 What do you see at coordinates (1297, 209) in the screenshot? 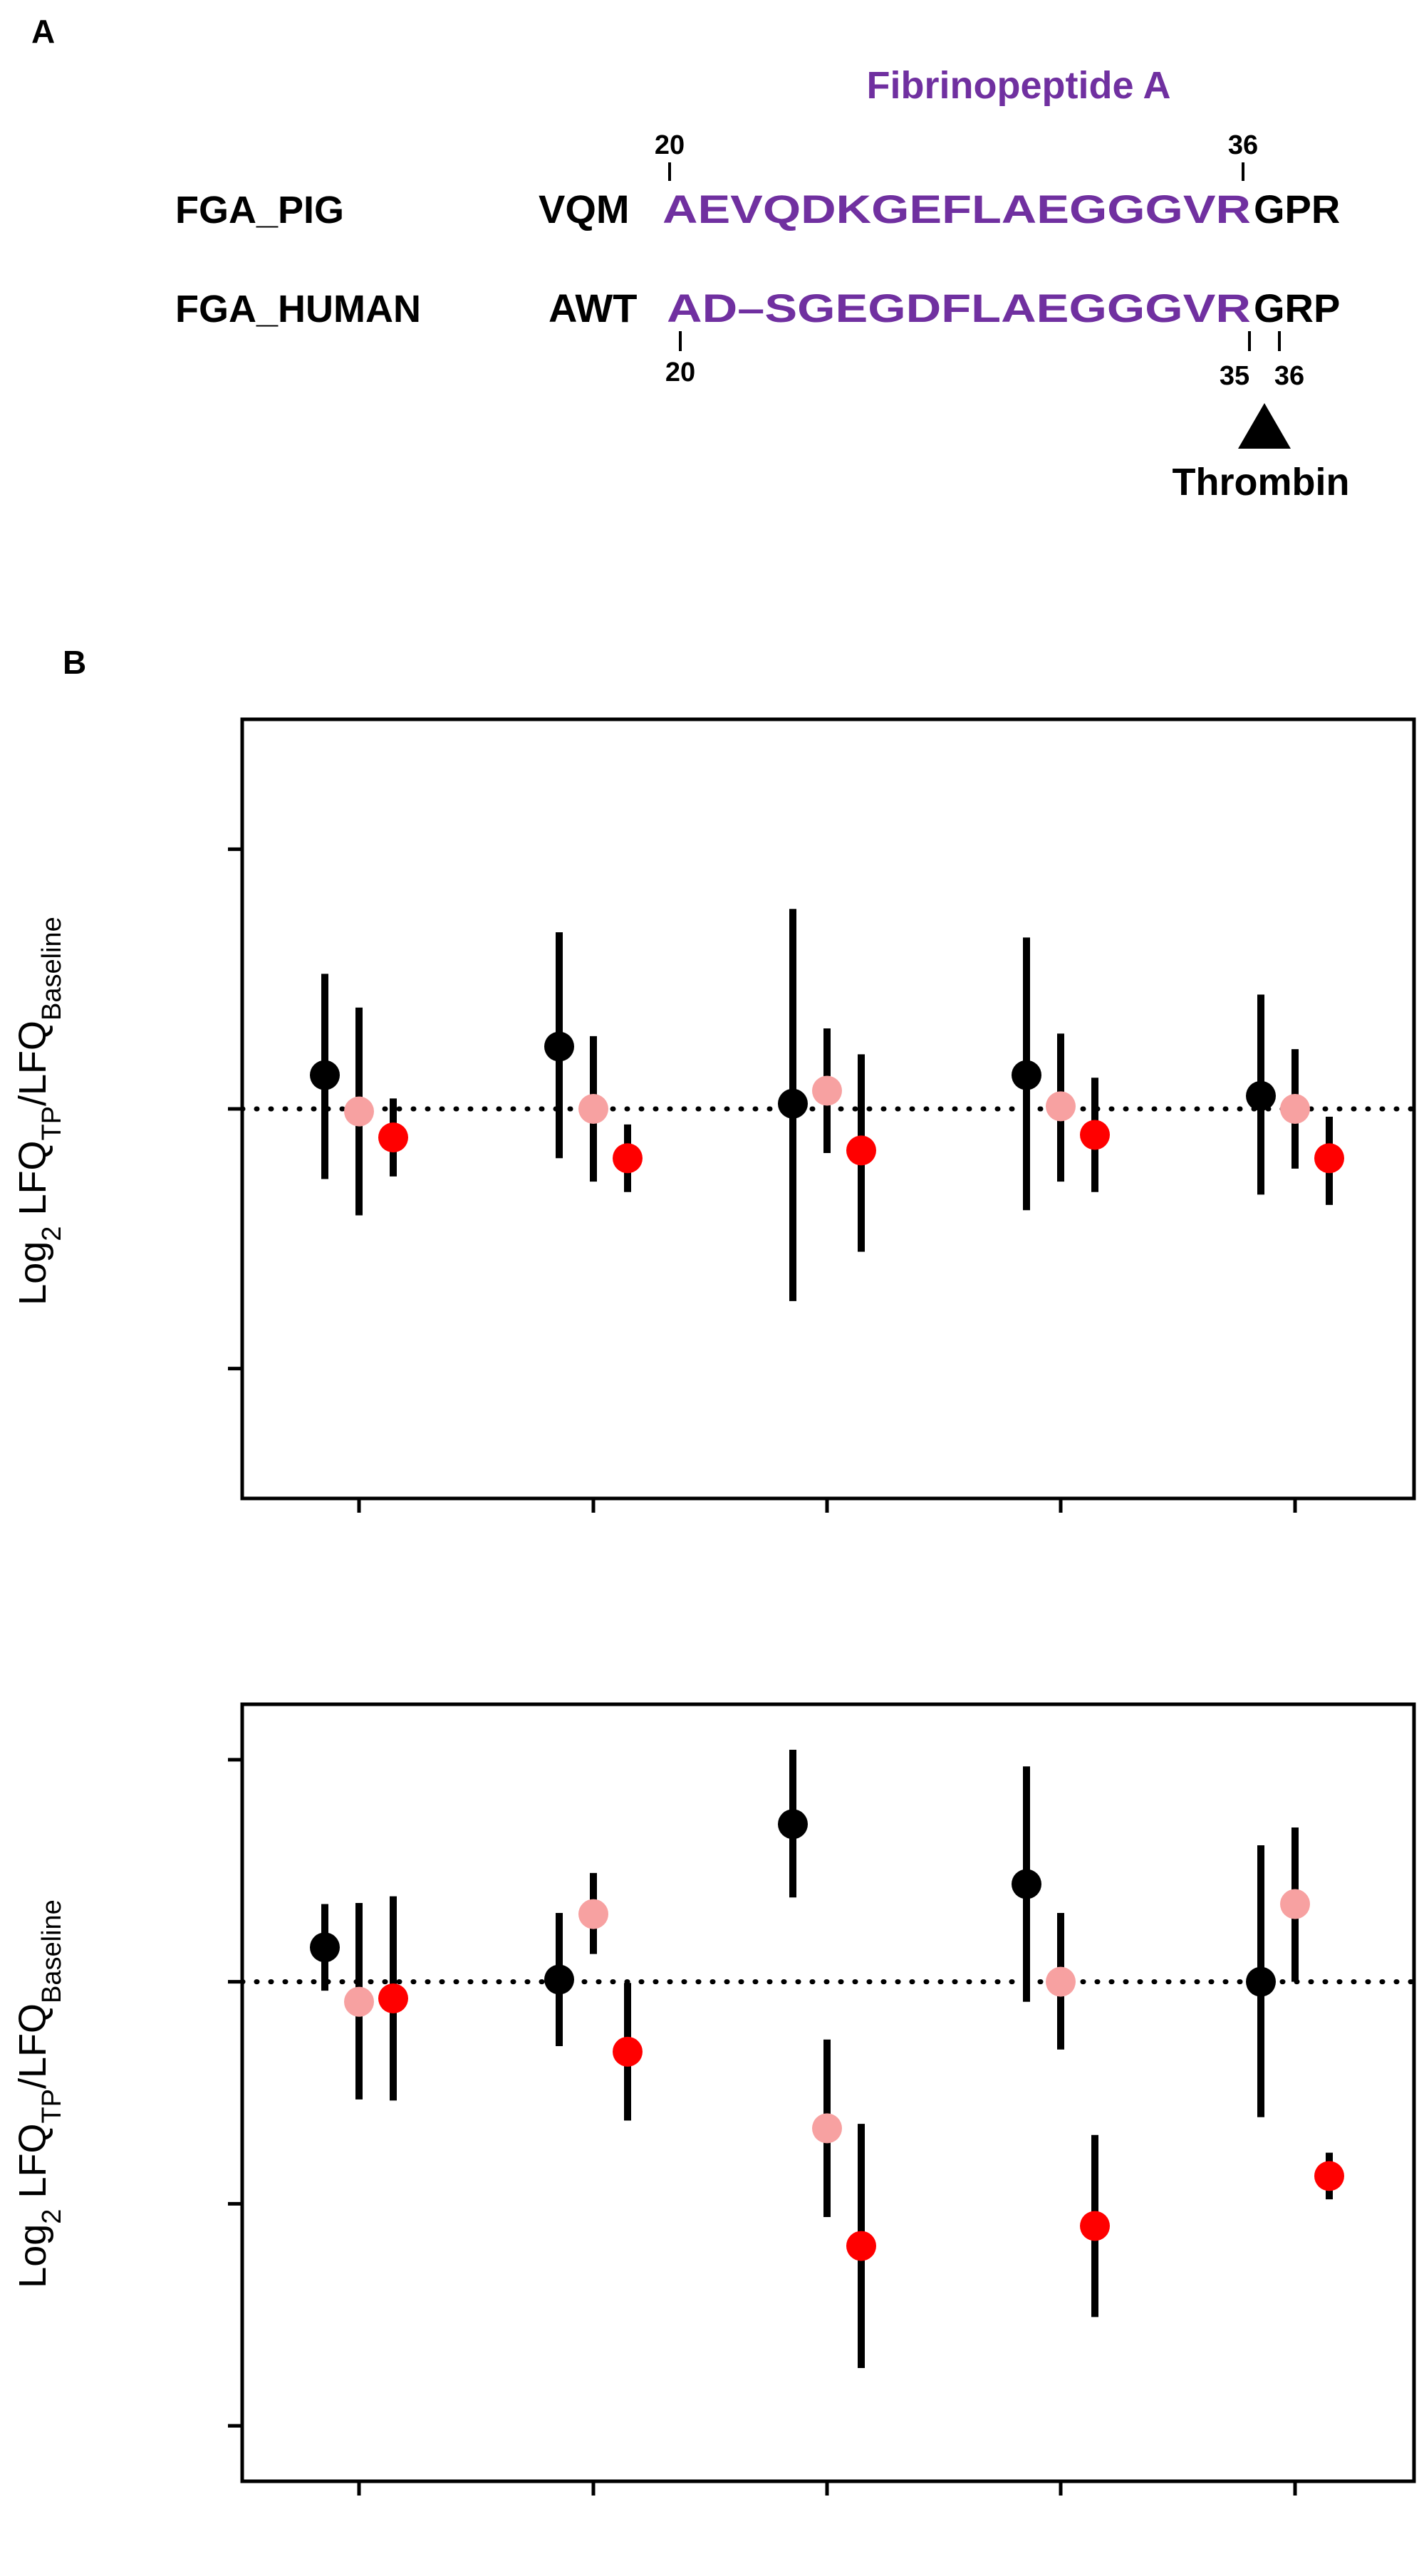
I see `pig-post-residues: GPR` at bounding box center [1297, 209].